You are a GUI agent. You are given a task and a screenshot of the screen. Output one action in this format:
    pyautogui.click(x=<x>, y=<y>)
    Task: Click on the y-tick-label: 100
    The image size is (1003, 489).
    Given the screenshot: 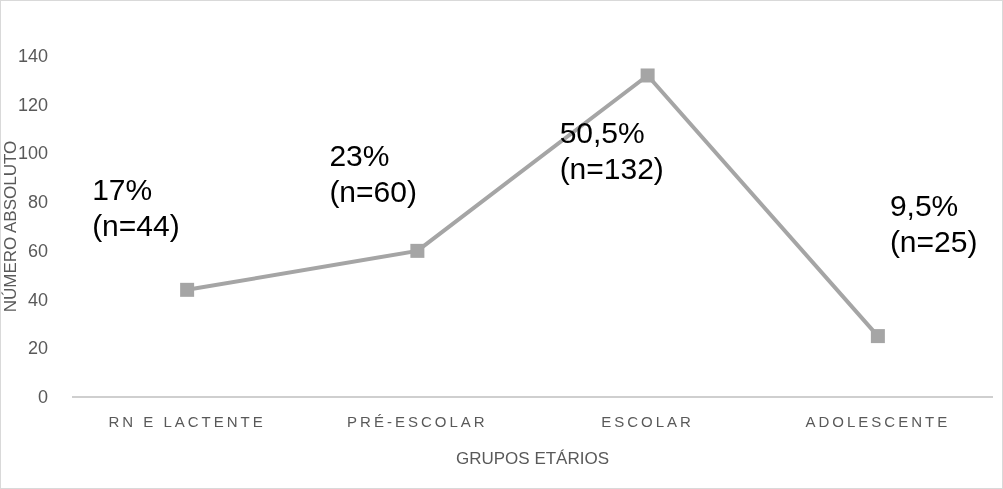 What is the action you would take?
    pyautogui.click(x=32, y=153)
    